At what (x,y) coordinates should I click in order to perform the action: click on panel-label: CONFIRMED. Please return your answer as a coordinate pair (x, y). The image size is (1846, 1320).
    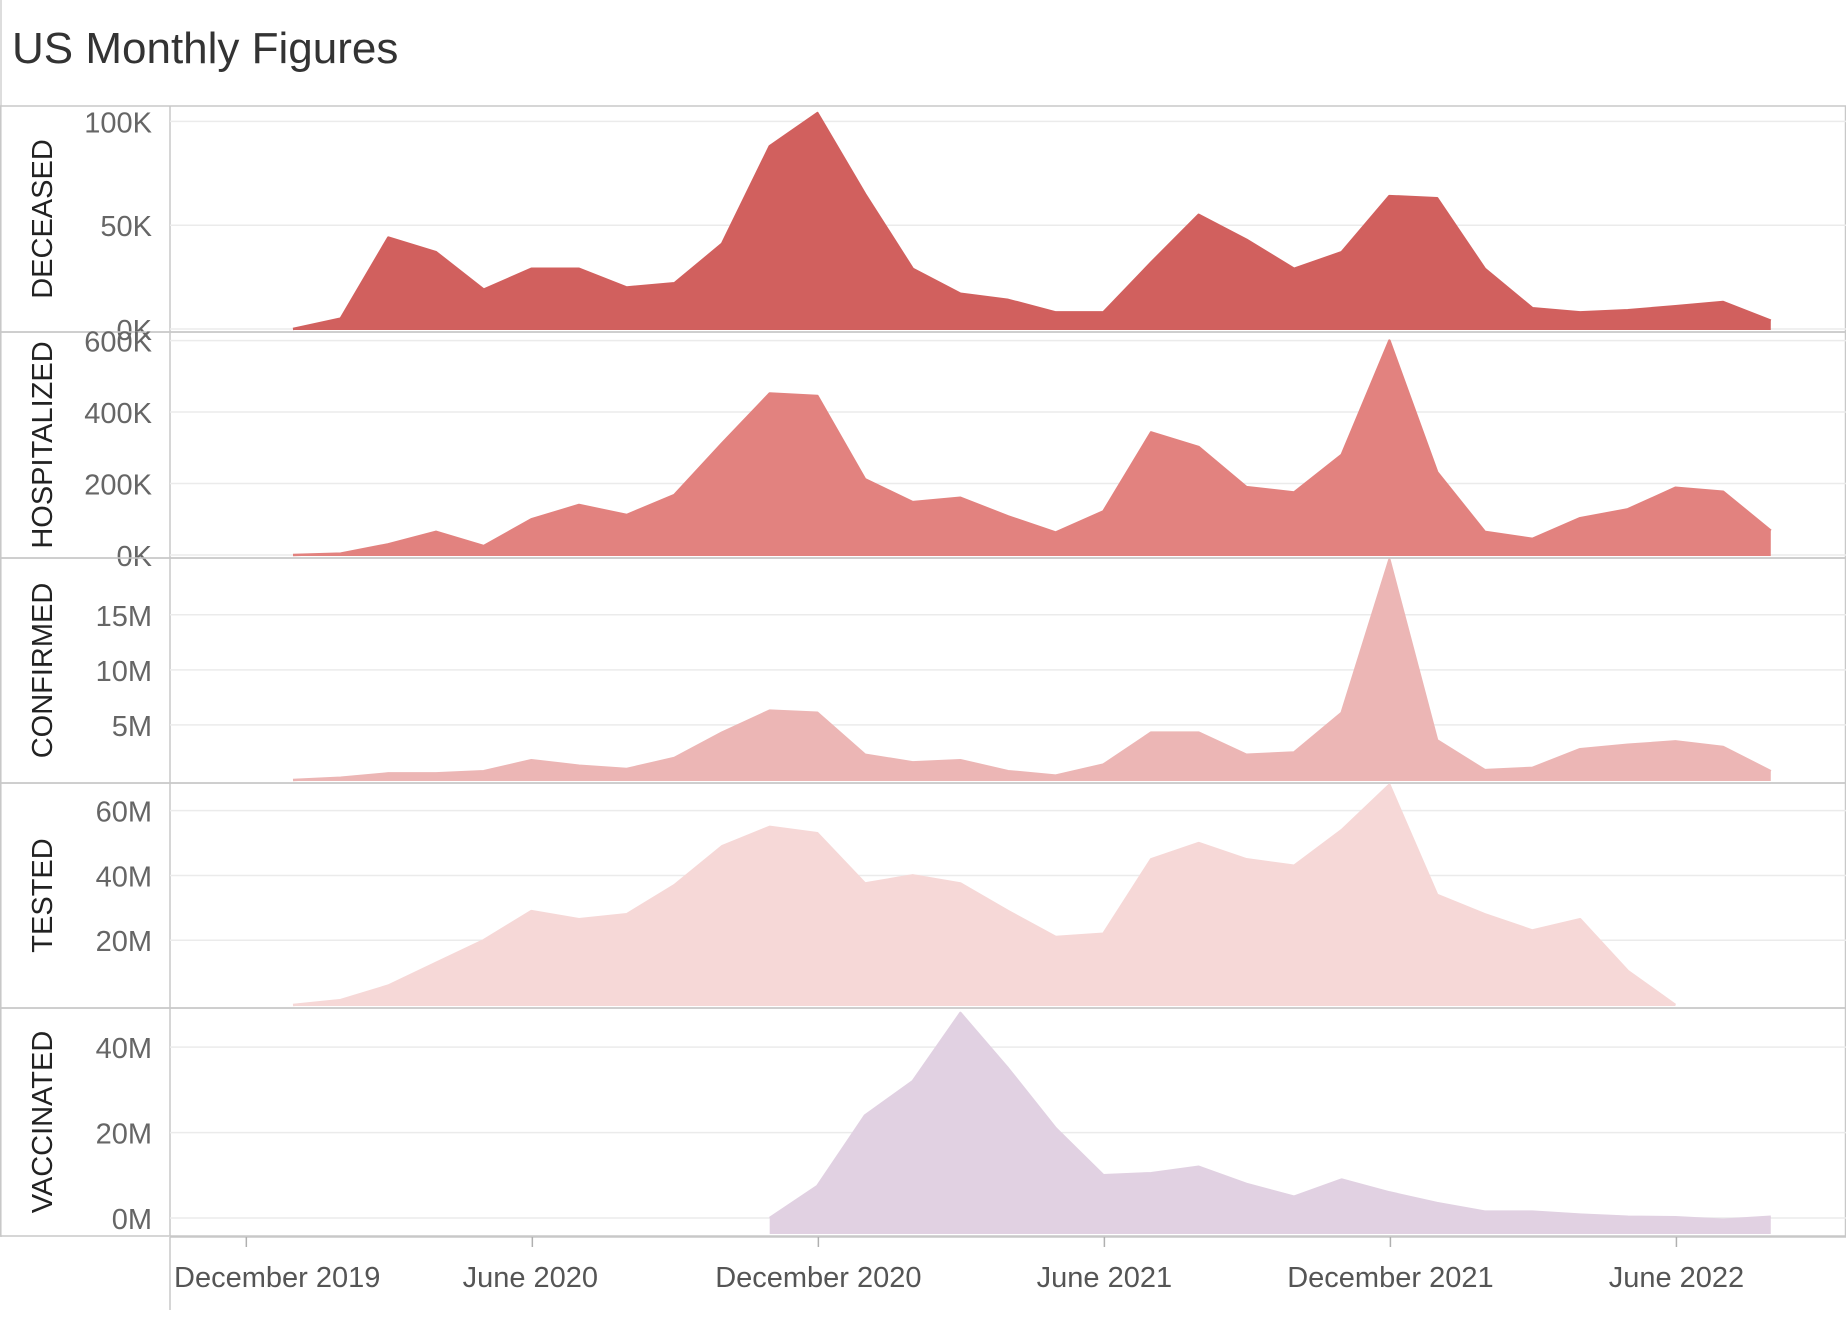
    Looking at the image, I should click on (43, 671).